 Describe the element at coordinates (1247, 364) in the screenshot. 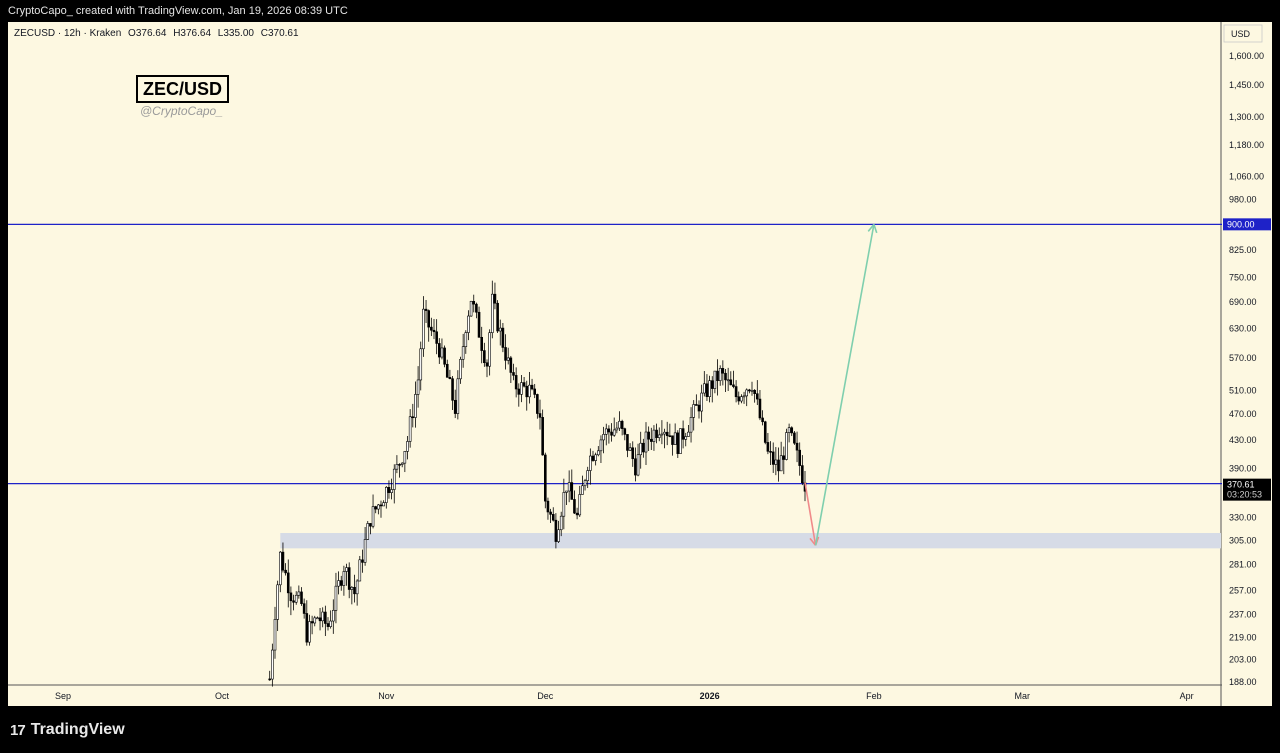

I see `price-axis-bg` at that location.